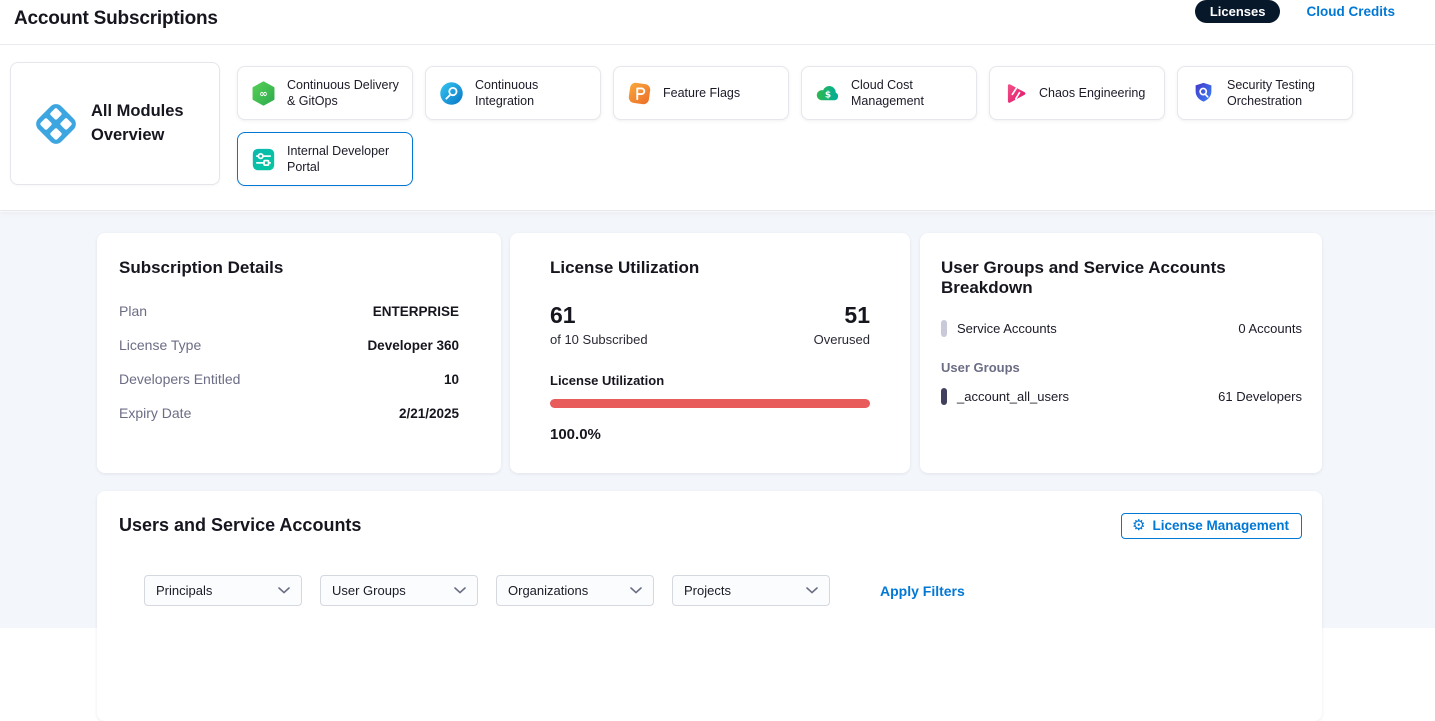 The width and height of the screenshot is (1435, 721). What do you see at coordinates (160, 345) in the screenshot?
I see `row-label: License Type` at bounding box center [160, 345].